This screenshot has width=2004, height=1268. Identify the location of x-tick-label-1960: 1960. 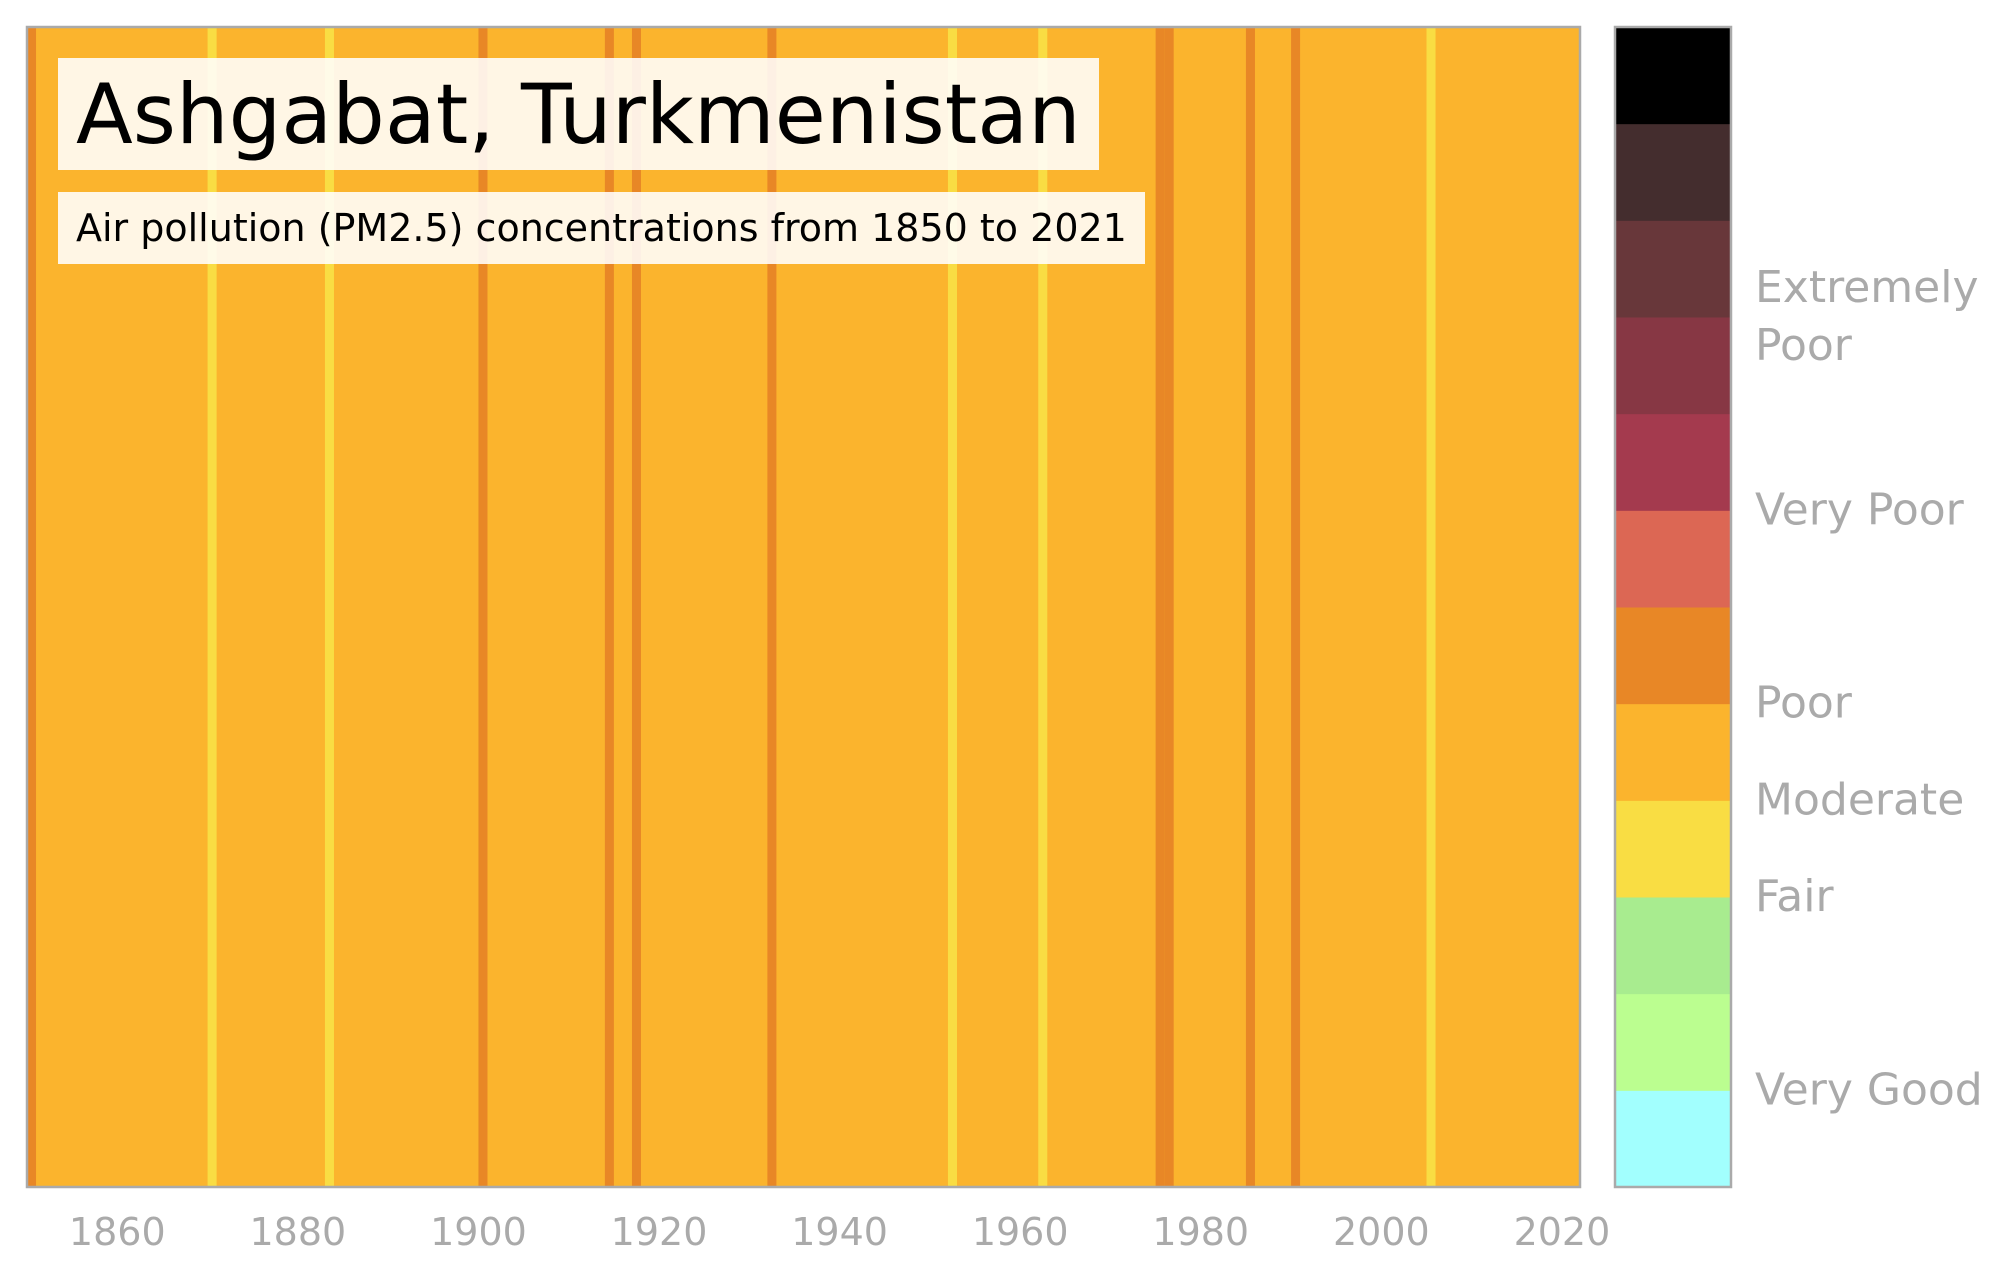
(1020, 1232).